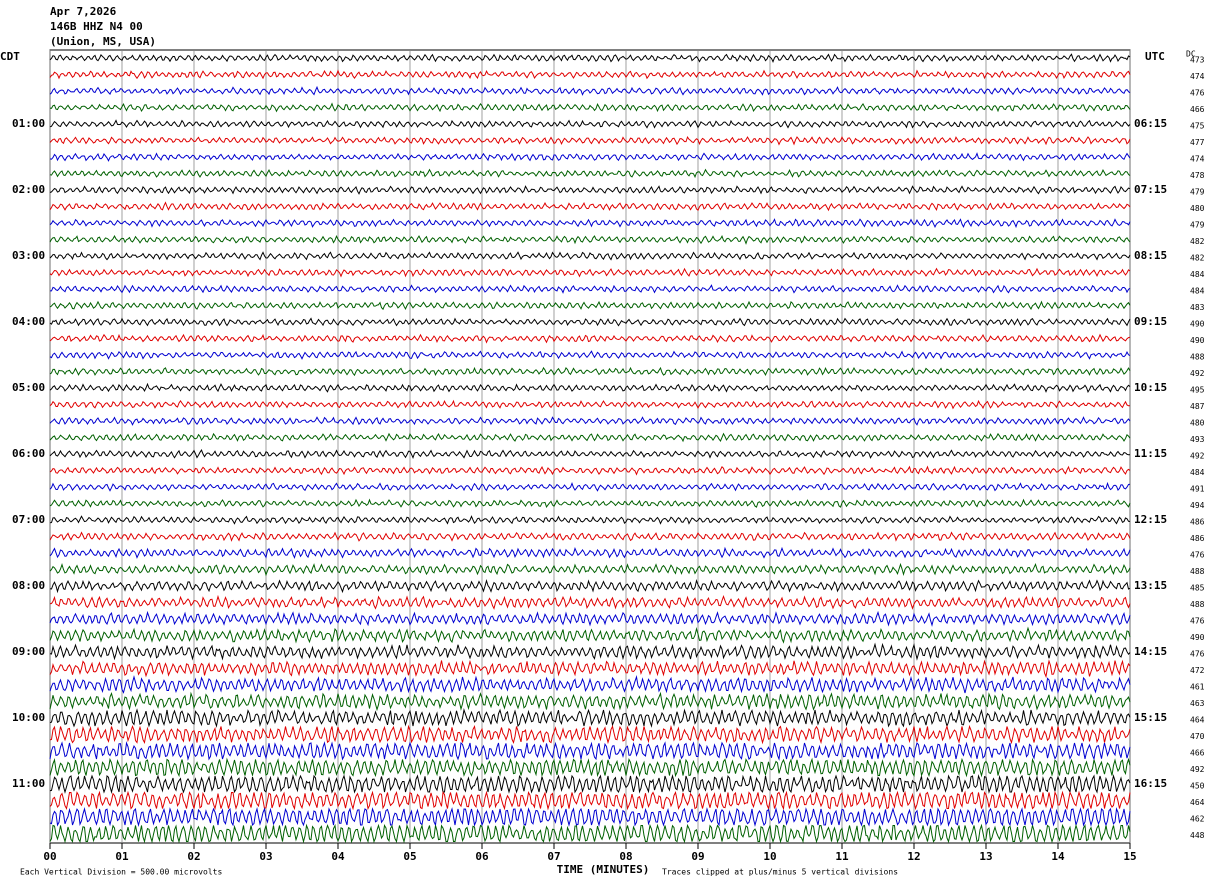 The width and height of the screenshot is (1210, 886). What do you see at coordinates (1150, 651) in the screenshot?
I see `utc-hour-label: 14:15` at bounding box center [1150, 651].